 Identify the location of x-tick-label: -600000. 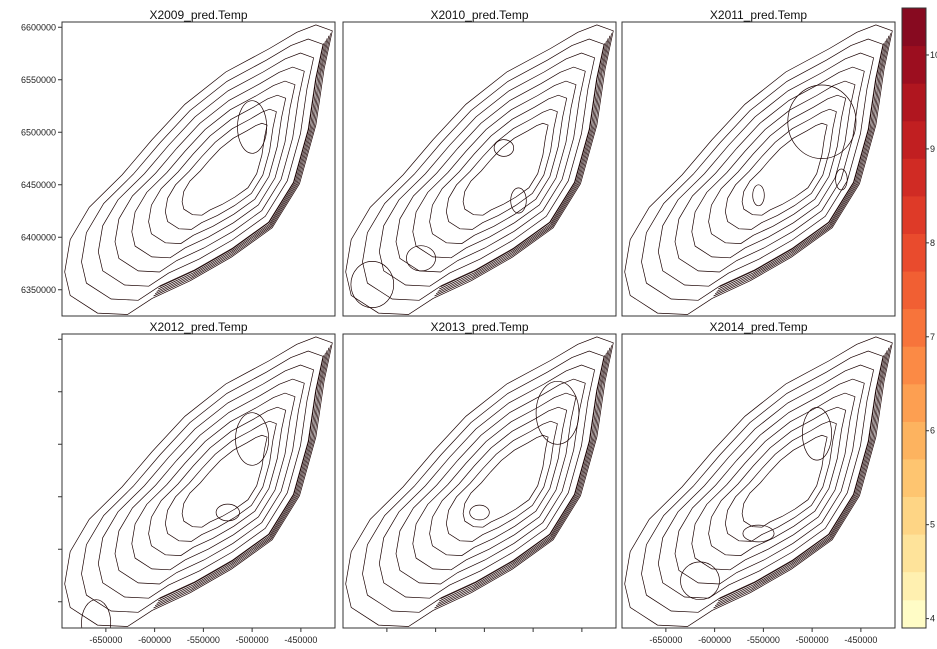
(154, 640).